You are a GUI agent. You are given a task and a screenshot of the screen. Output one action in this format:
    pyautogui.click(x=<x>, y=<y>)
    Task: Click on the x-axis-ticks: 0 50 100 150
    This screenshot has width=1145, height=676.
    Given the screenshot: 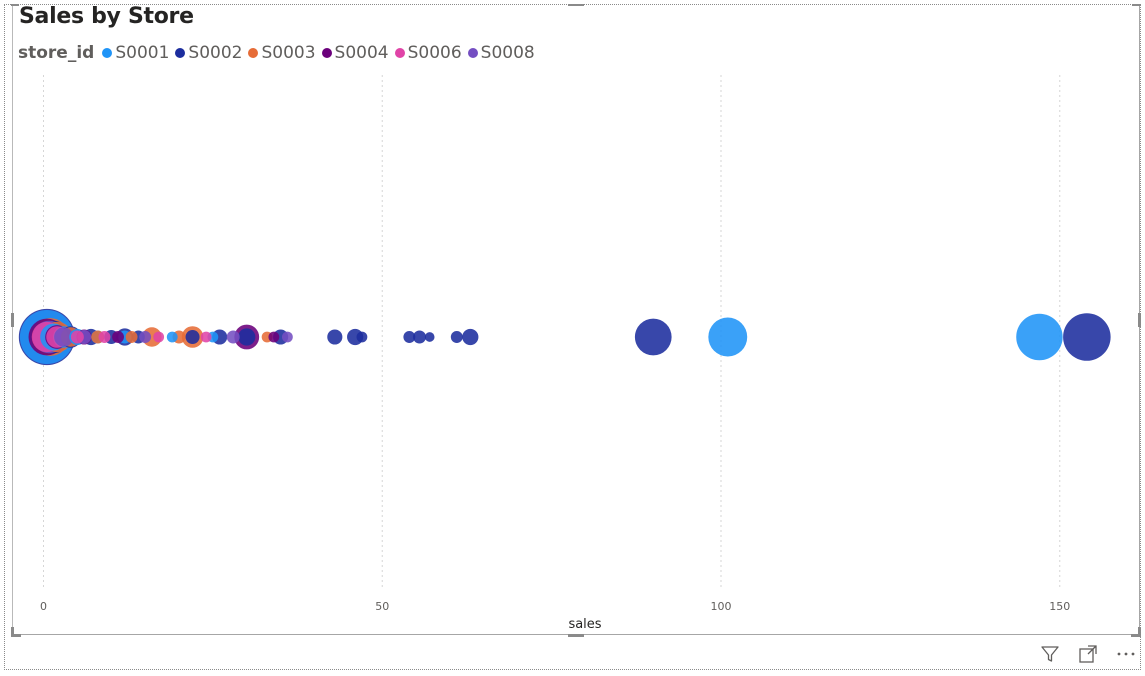 What is the action you would take?
    pyautogui.click(x=555, y=606)
    